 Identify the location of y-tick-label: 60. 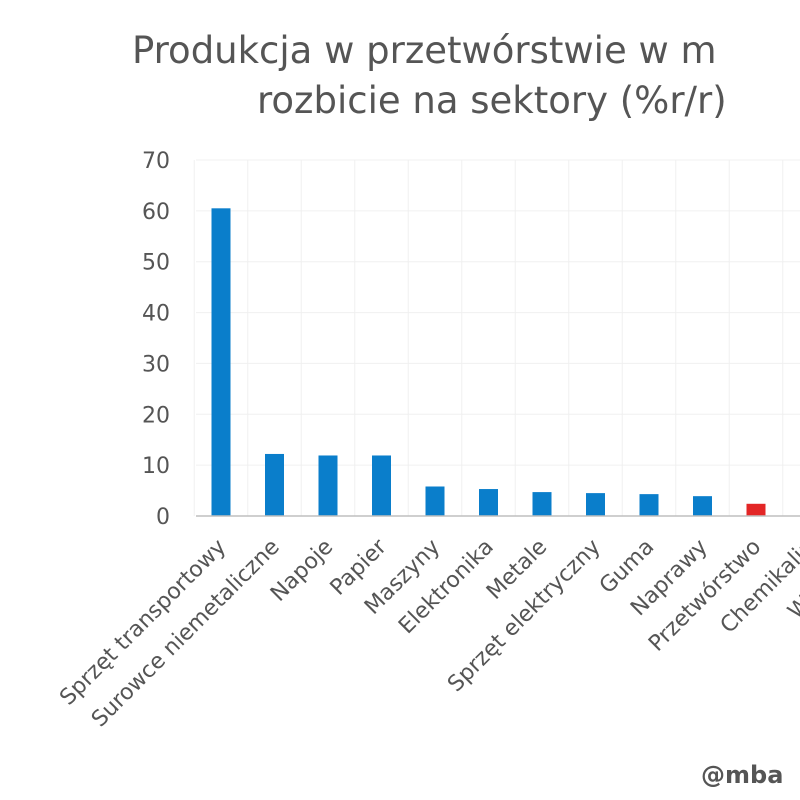
(156, 212).